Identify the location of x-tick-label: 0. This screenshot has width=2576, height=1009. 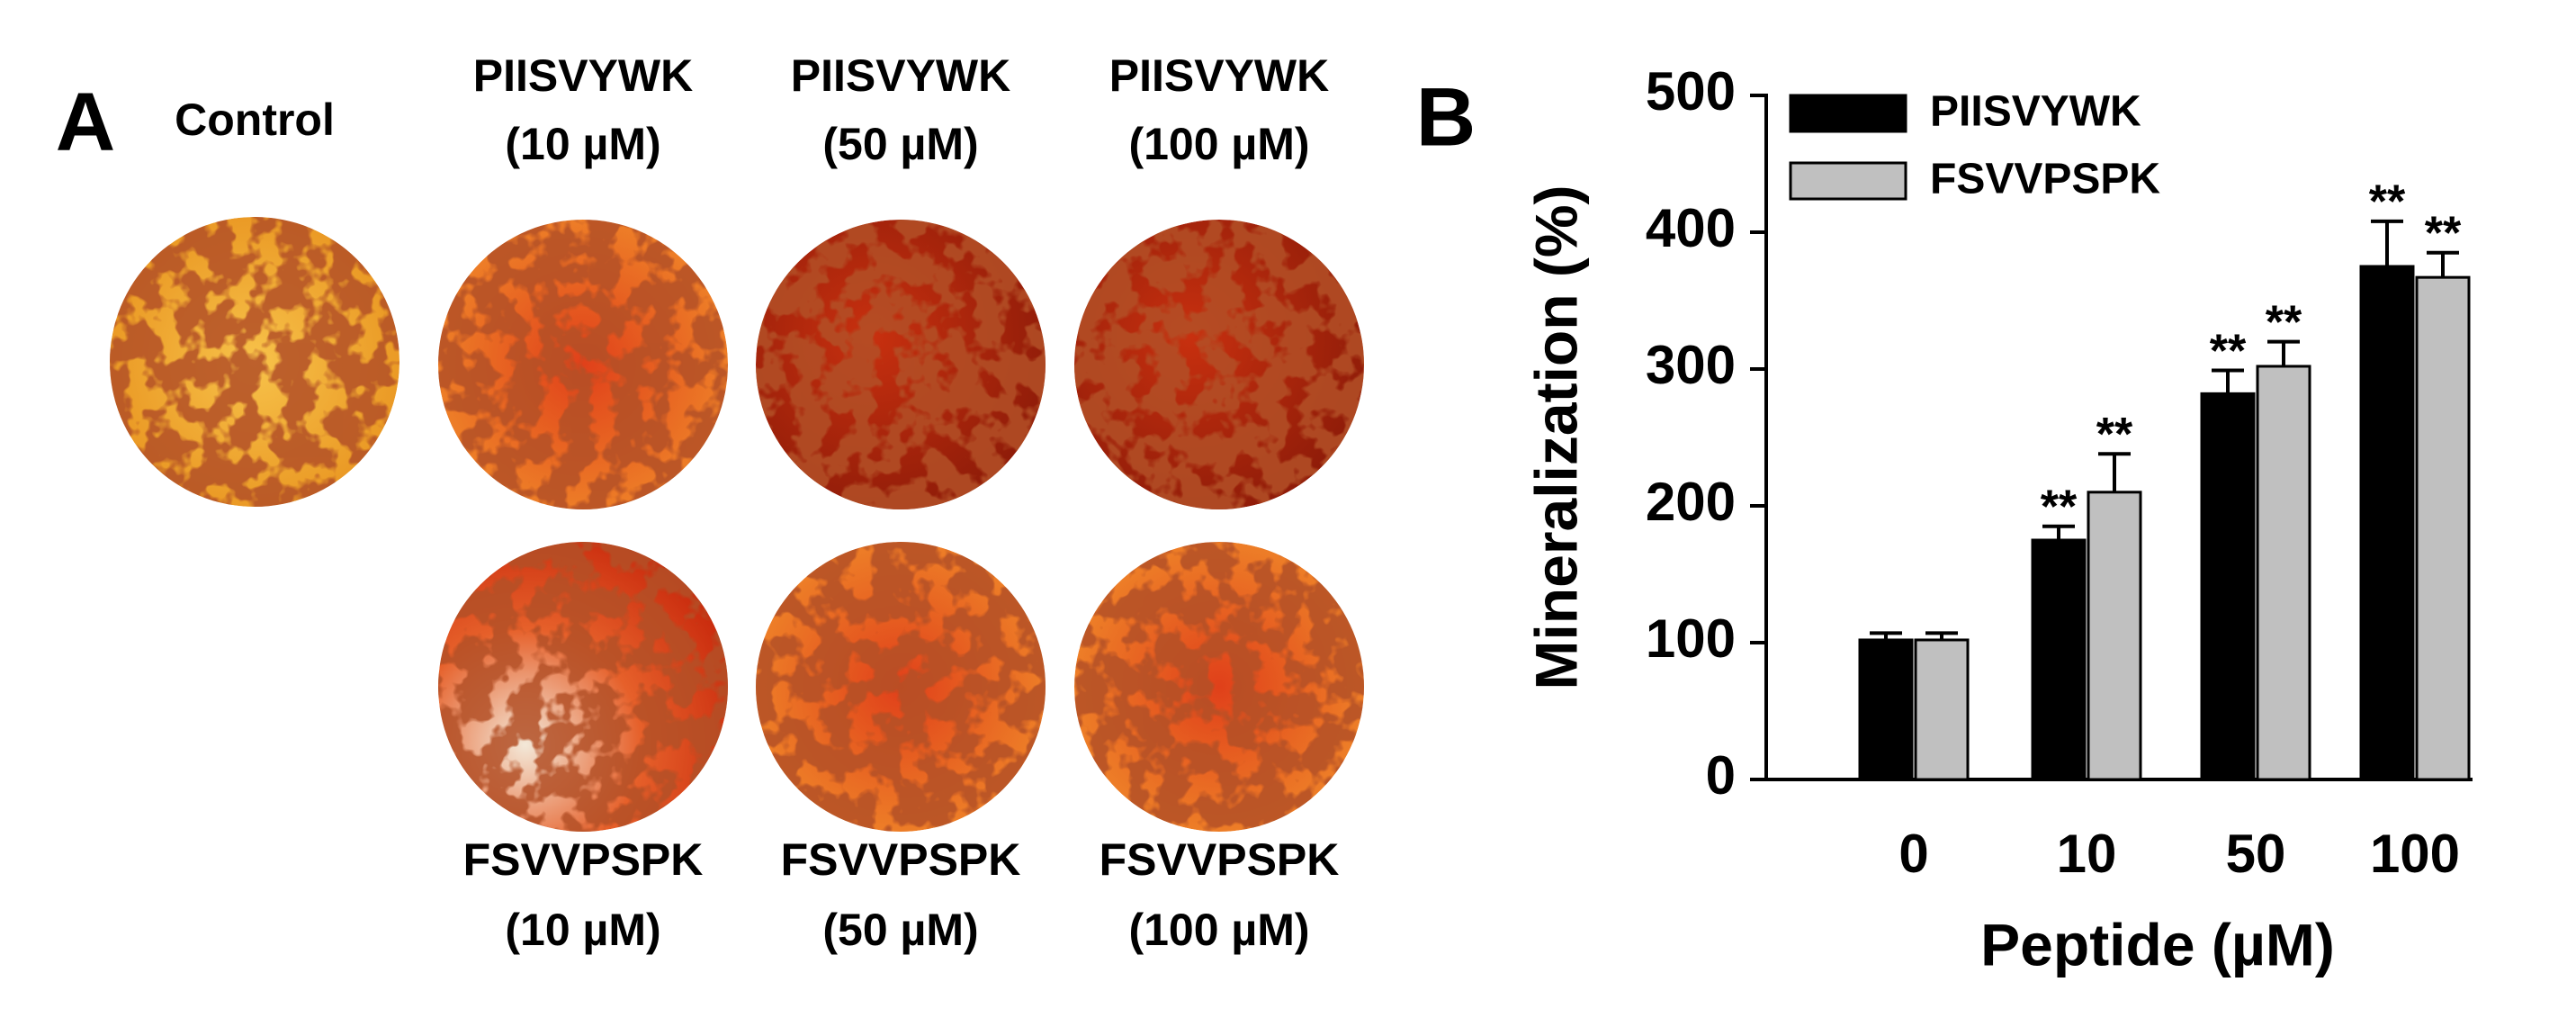
(1913, 854).